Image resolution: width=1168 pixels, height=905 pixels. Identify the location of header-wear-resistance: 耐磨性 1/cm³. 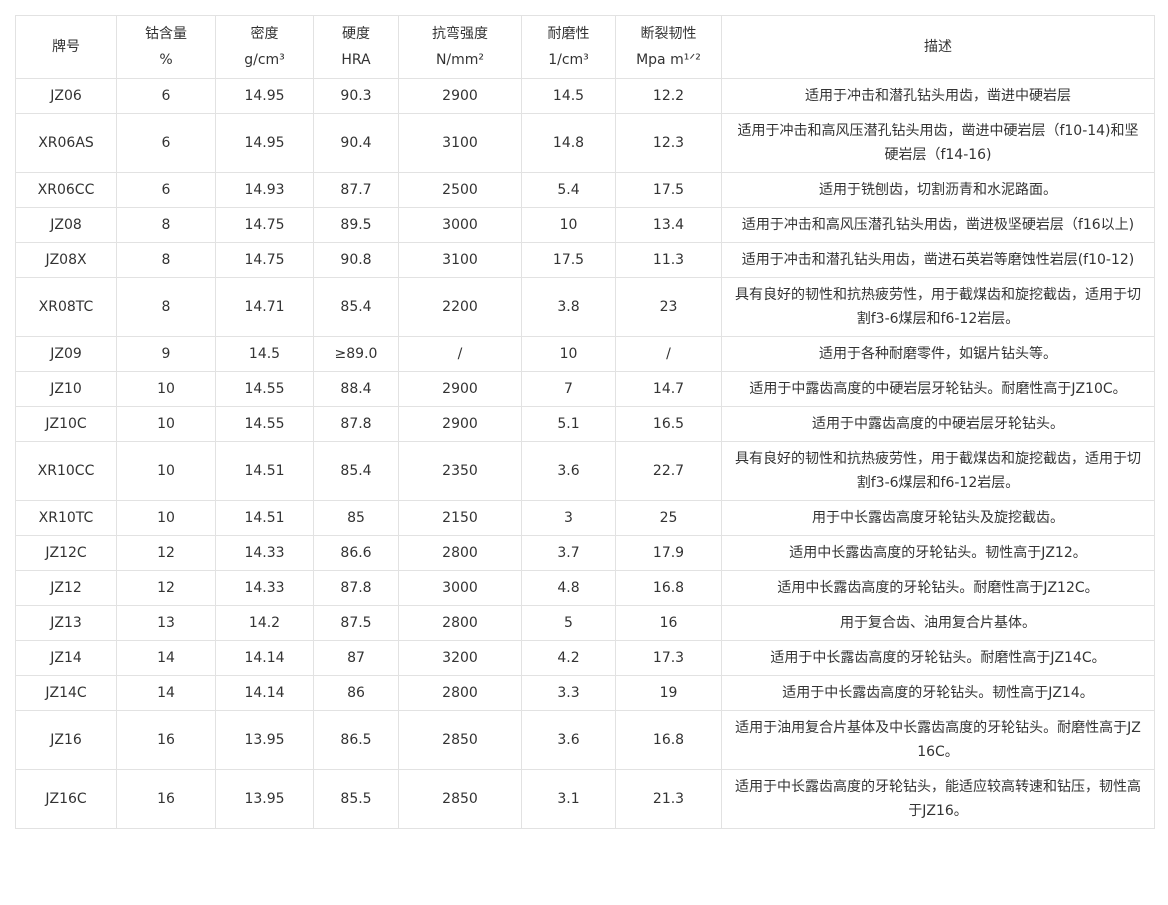
(568, 47).